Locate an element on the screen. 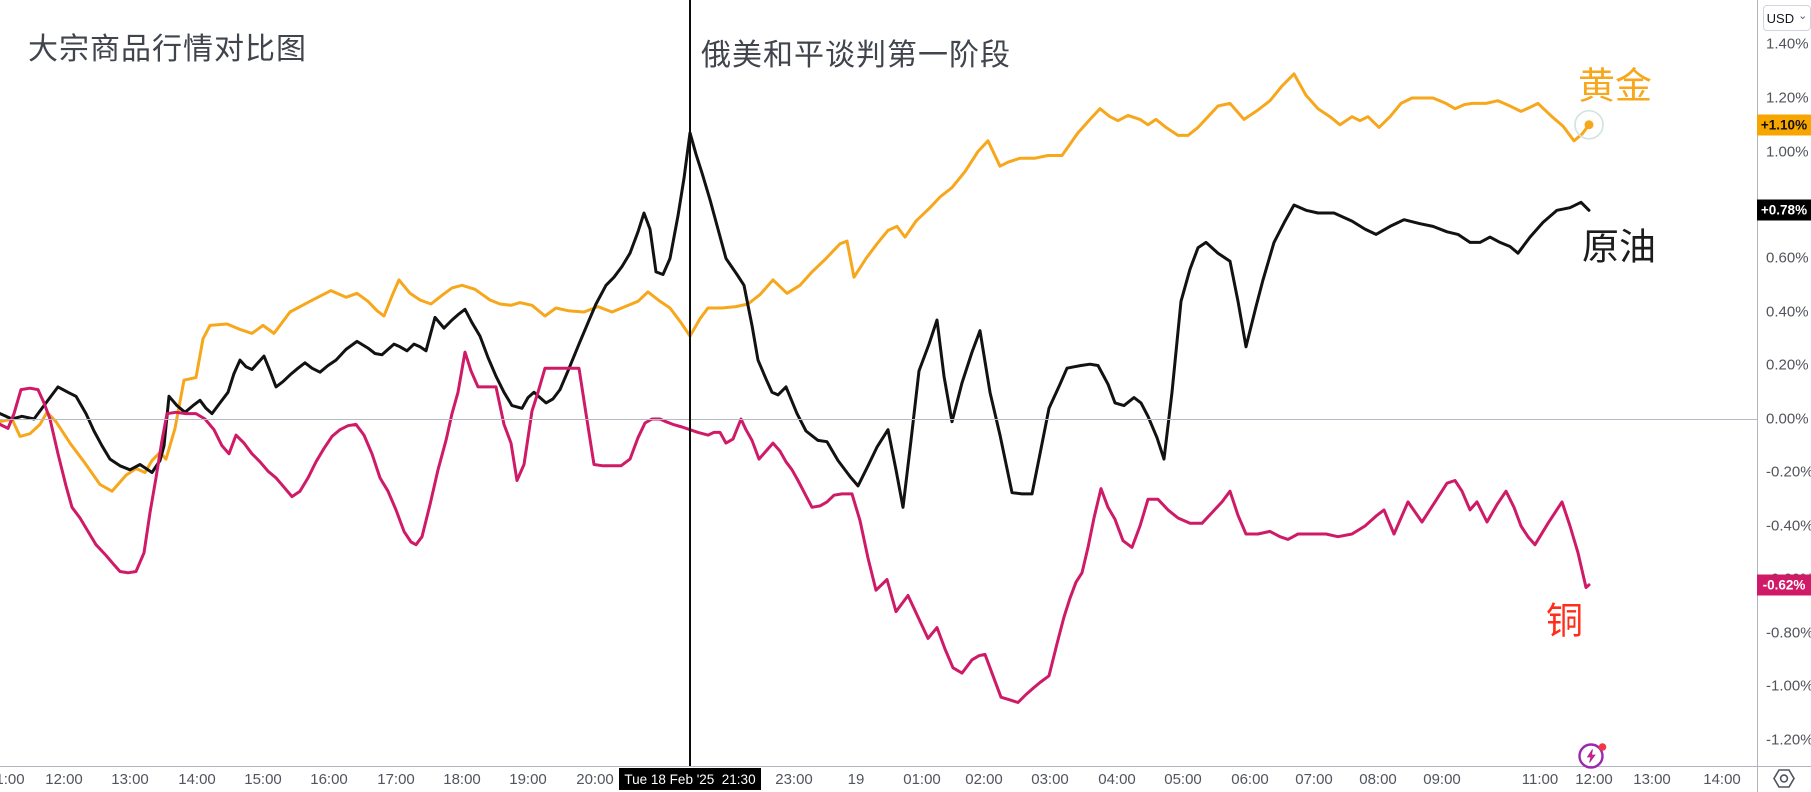 Image resolution: width=1811 pixels, height=792 pixels. x-axis-label: 08:00 is located at coordinates (1378, 779).